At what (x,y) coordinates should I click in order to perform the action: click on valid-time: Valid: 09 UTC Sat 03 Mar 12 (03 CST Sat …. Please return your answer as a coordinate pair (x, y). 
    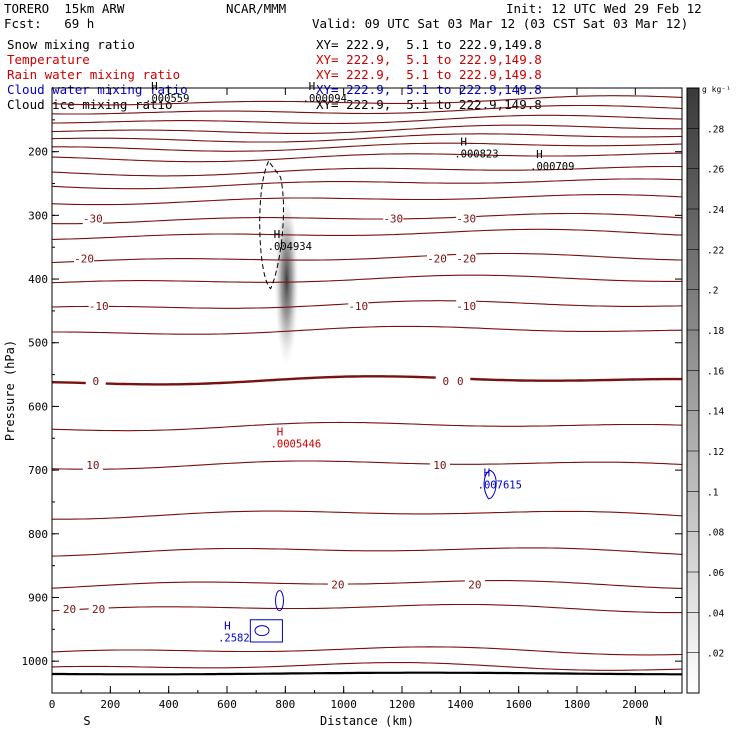
    Looking at the image, I should click on (500, 23).